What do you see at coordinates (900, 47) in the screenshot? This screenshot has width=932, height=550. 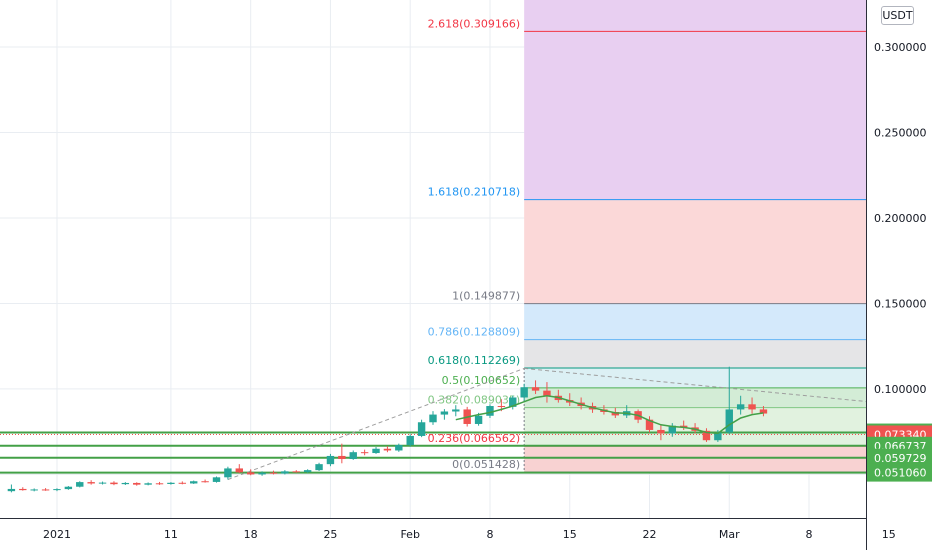 I see `price-tick-label: 0.300000` at bounding box center [900, 47].